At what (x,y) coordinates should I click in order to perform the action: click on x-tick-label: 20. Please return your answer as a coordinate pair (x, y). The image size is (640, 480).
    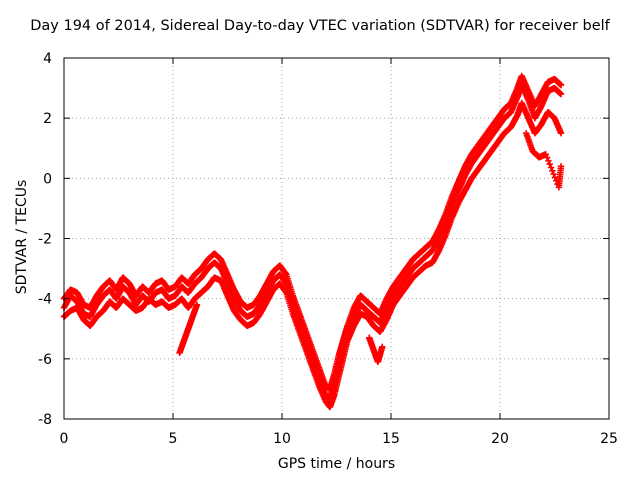
    Looking at the image, I should click on (500, 439).